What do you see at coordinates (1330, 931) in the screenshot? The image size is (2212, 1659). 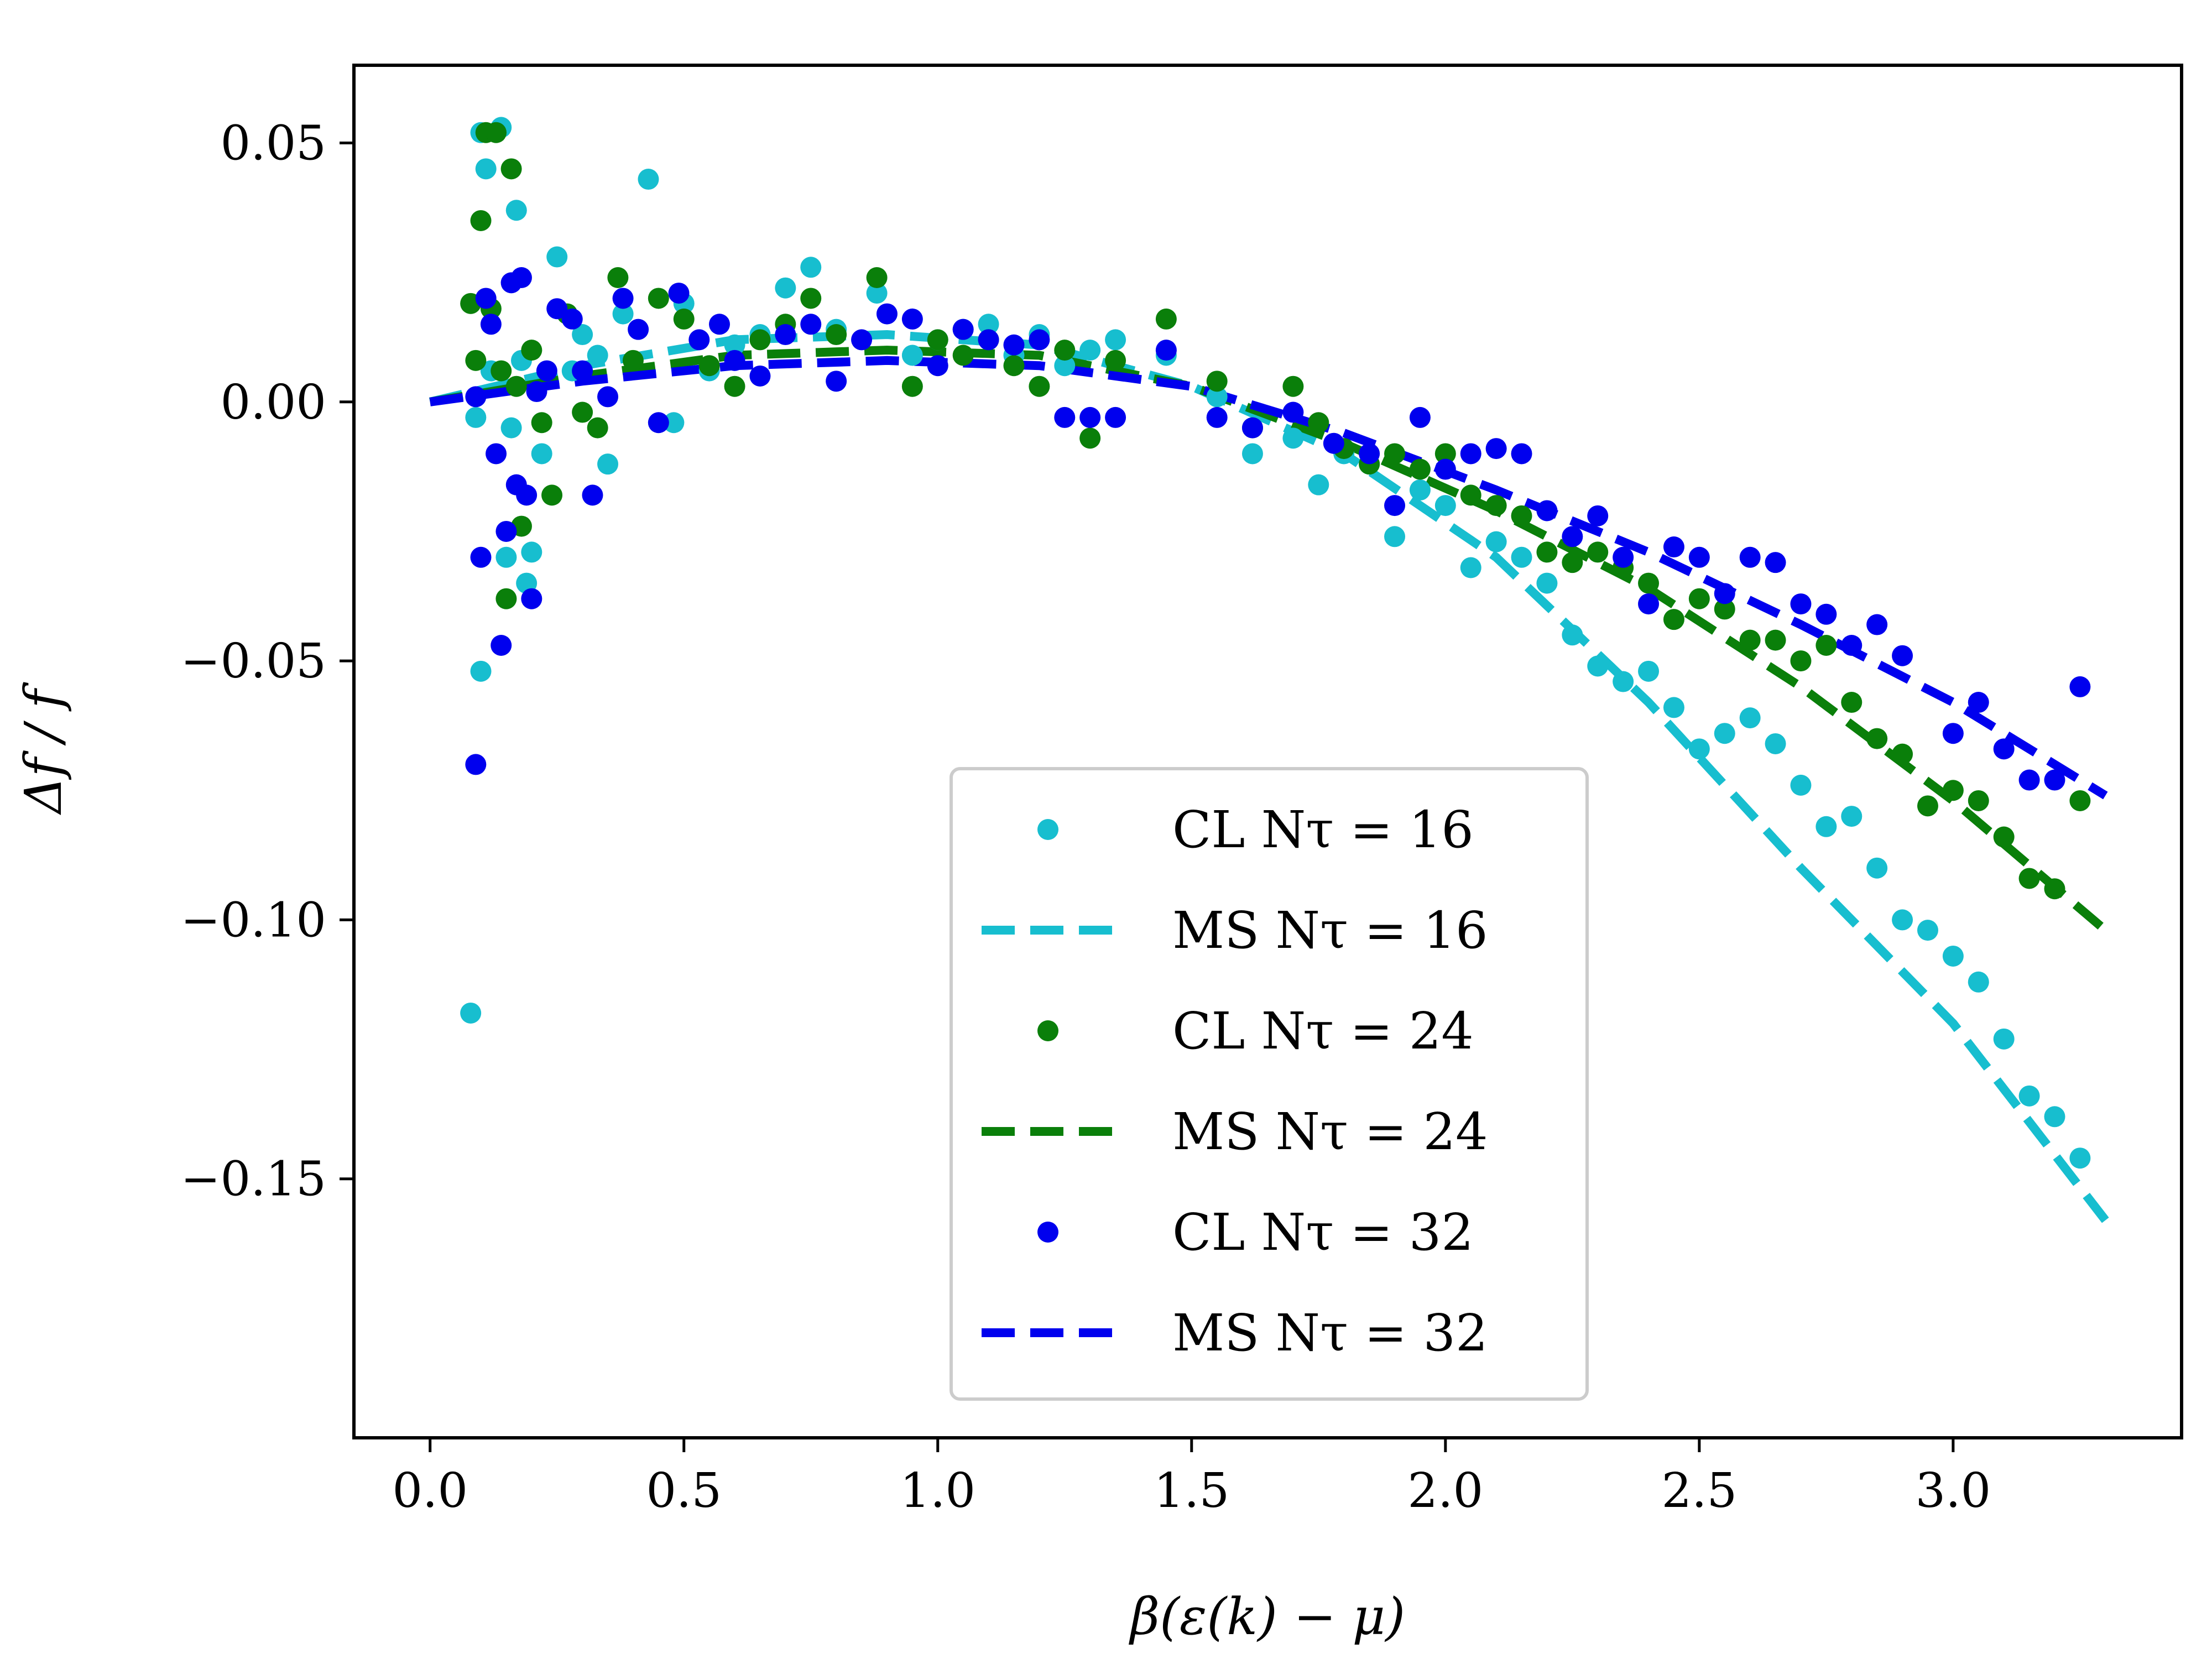 I see `legend-label-1: MS Nτ = 16` at bounding box center [1330, 931].